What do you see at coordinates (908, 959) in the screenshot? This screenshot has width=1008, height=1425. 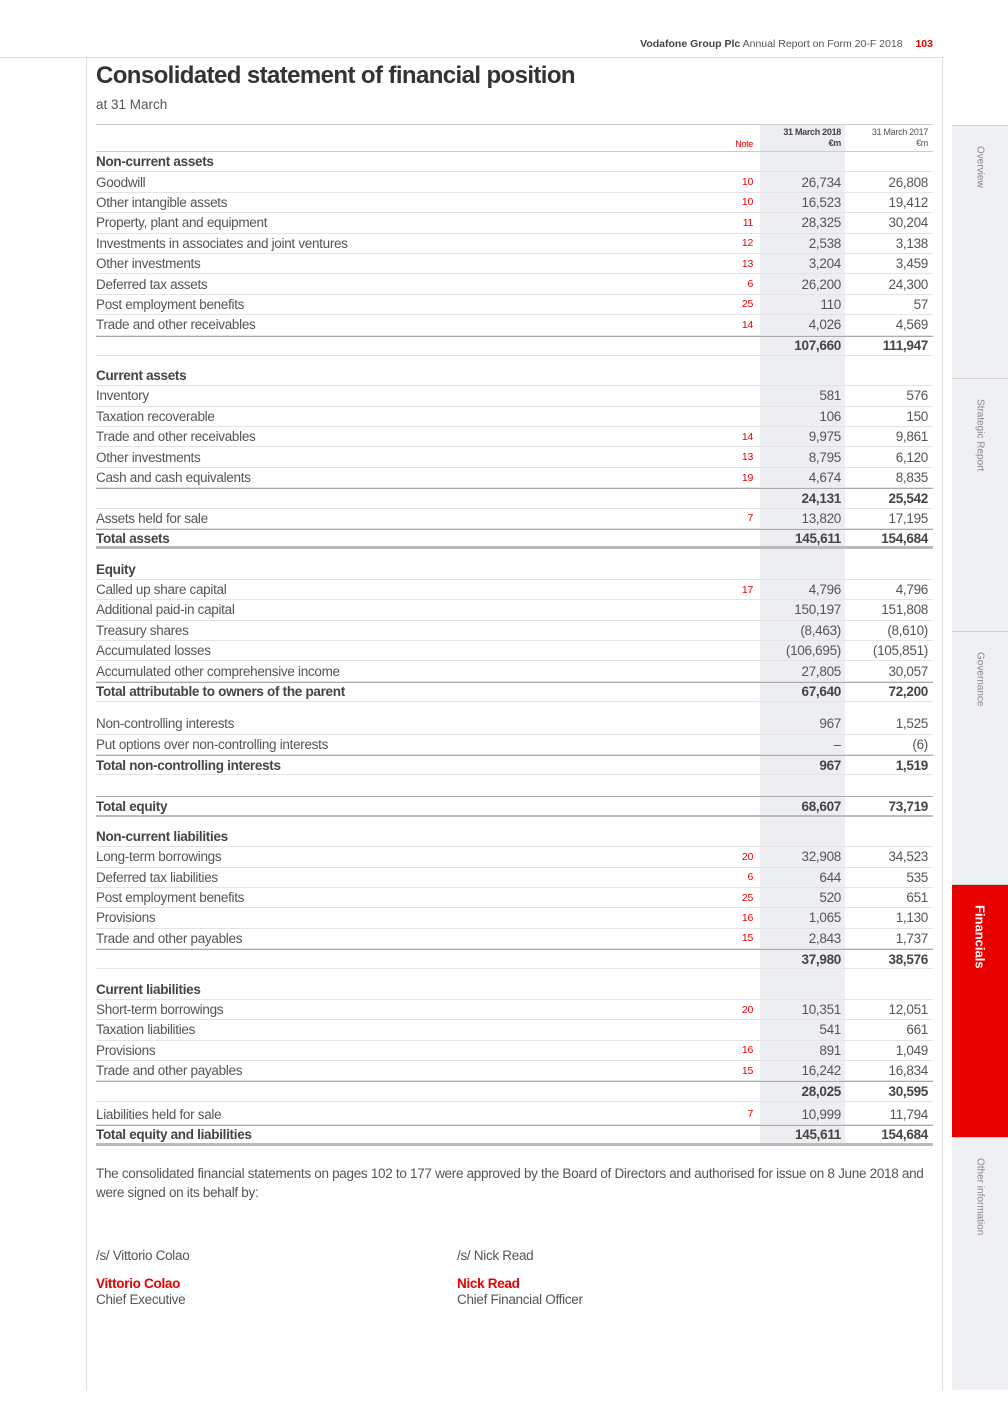 I see `total-2017: 38,576` at bounding box center [908, 959].